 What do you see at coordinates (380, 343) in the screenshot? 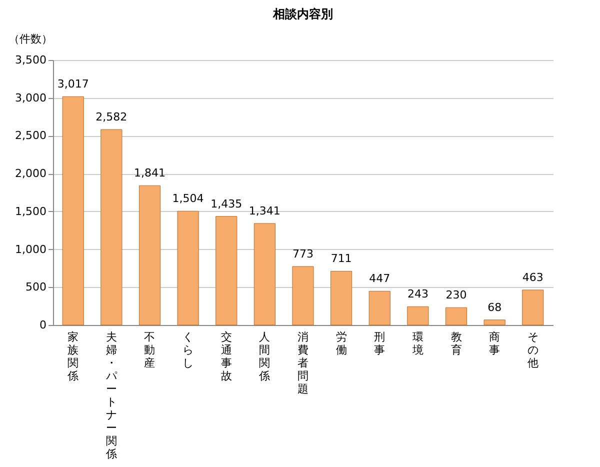
I see `x-tick-label: 刑事` at bounding box center [380, 343].